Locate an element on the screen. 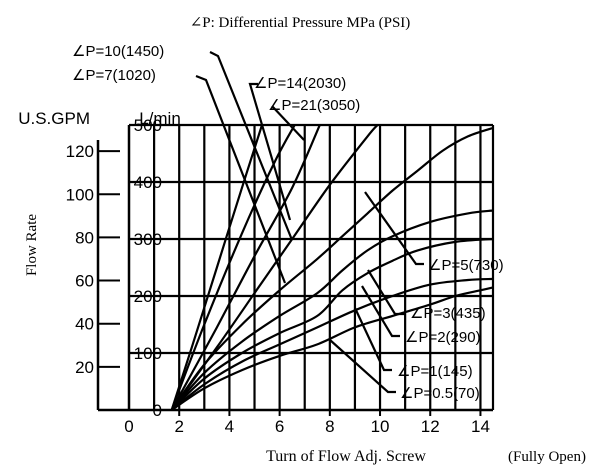  x-axis-title: Turn of Flow Adj. Screw is located at coordinates (346, 456).